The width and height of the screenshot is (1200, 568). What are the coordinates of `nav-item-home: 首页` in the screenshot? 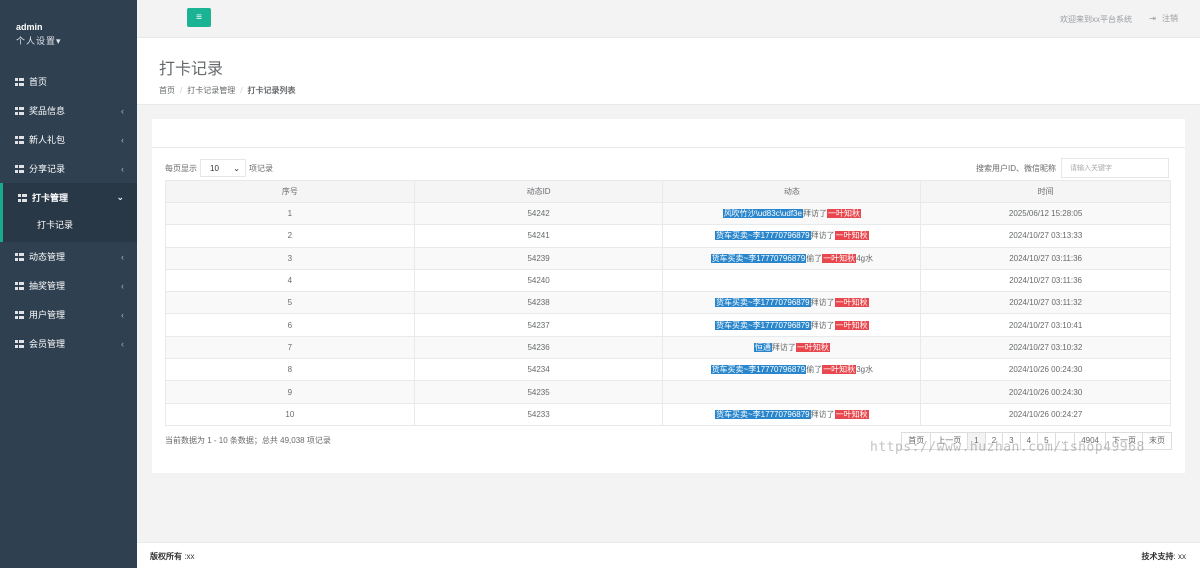 It's located at (68, 81).